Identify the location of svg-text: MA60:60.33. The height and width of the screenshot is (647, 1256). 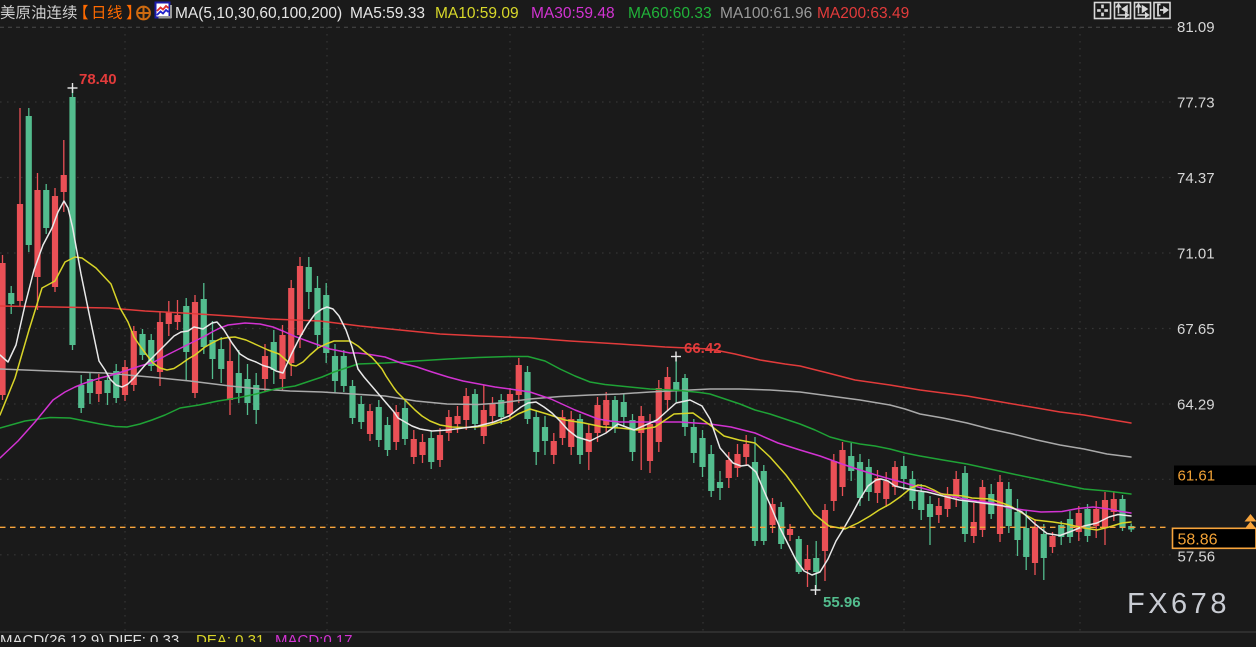
(670, 13).